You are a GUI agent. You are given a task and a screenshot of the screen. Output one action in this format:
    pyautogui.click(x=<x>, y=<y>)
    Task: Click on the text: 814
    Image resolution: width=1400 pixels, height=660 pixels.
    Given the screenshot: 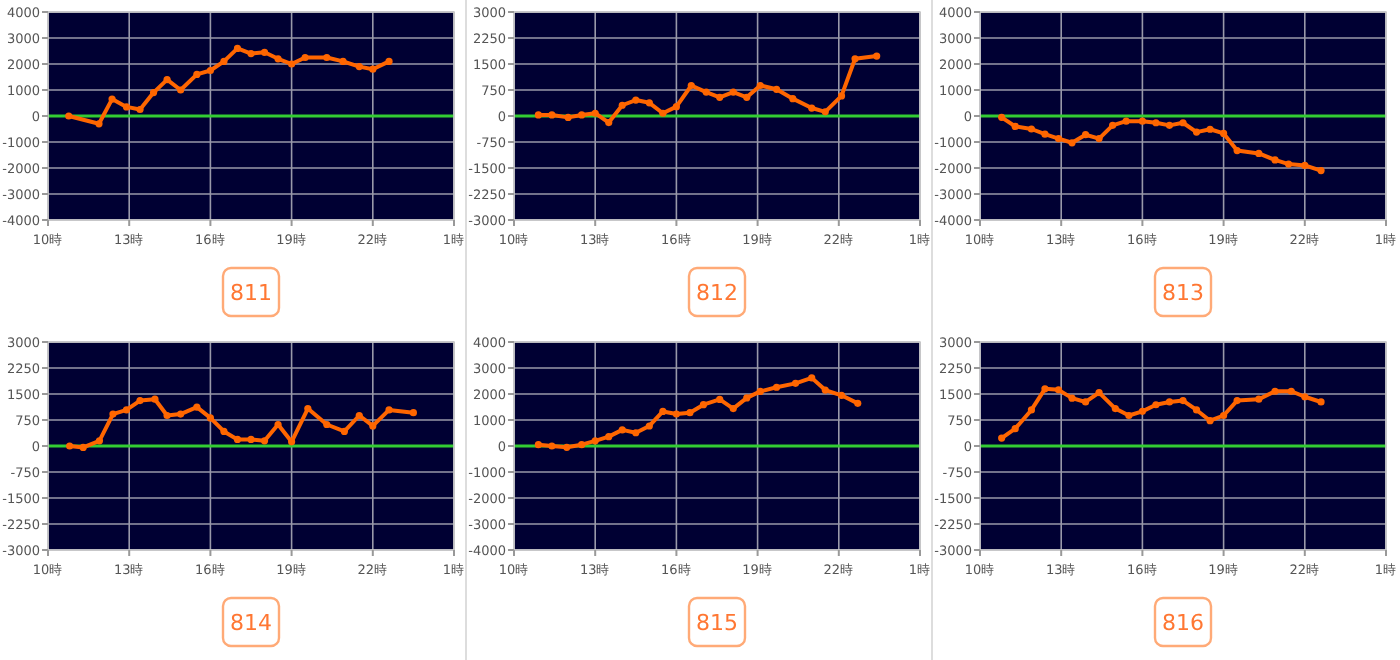 What is the action you would take?
    pyautogui.click(x=251, y=622)
    